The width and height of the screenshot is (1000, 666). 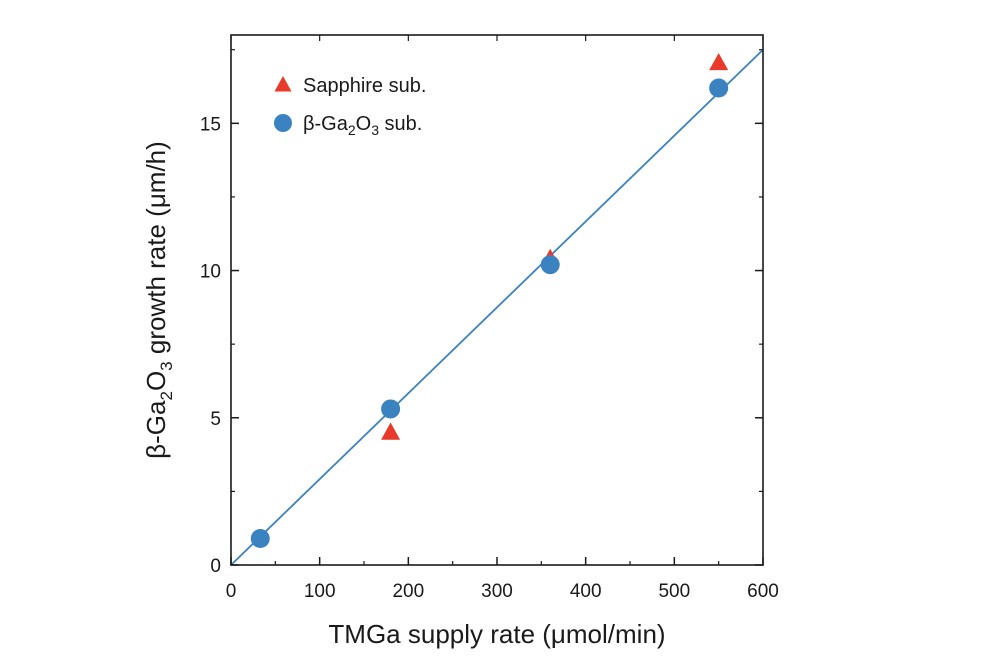 What do you see at coordinates (156, 429) in the screenshot?
I see `y-axis-title-prefix: β-Ga` at bounding box center [156, 429].